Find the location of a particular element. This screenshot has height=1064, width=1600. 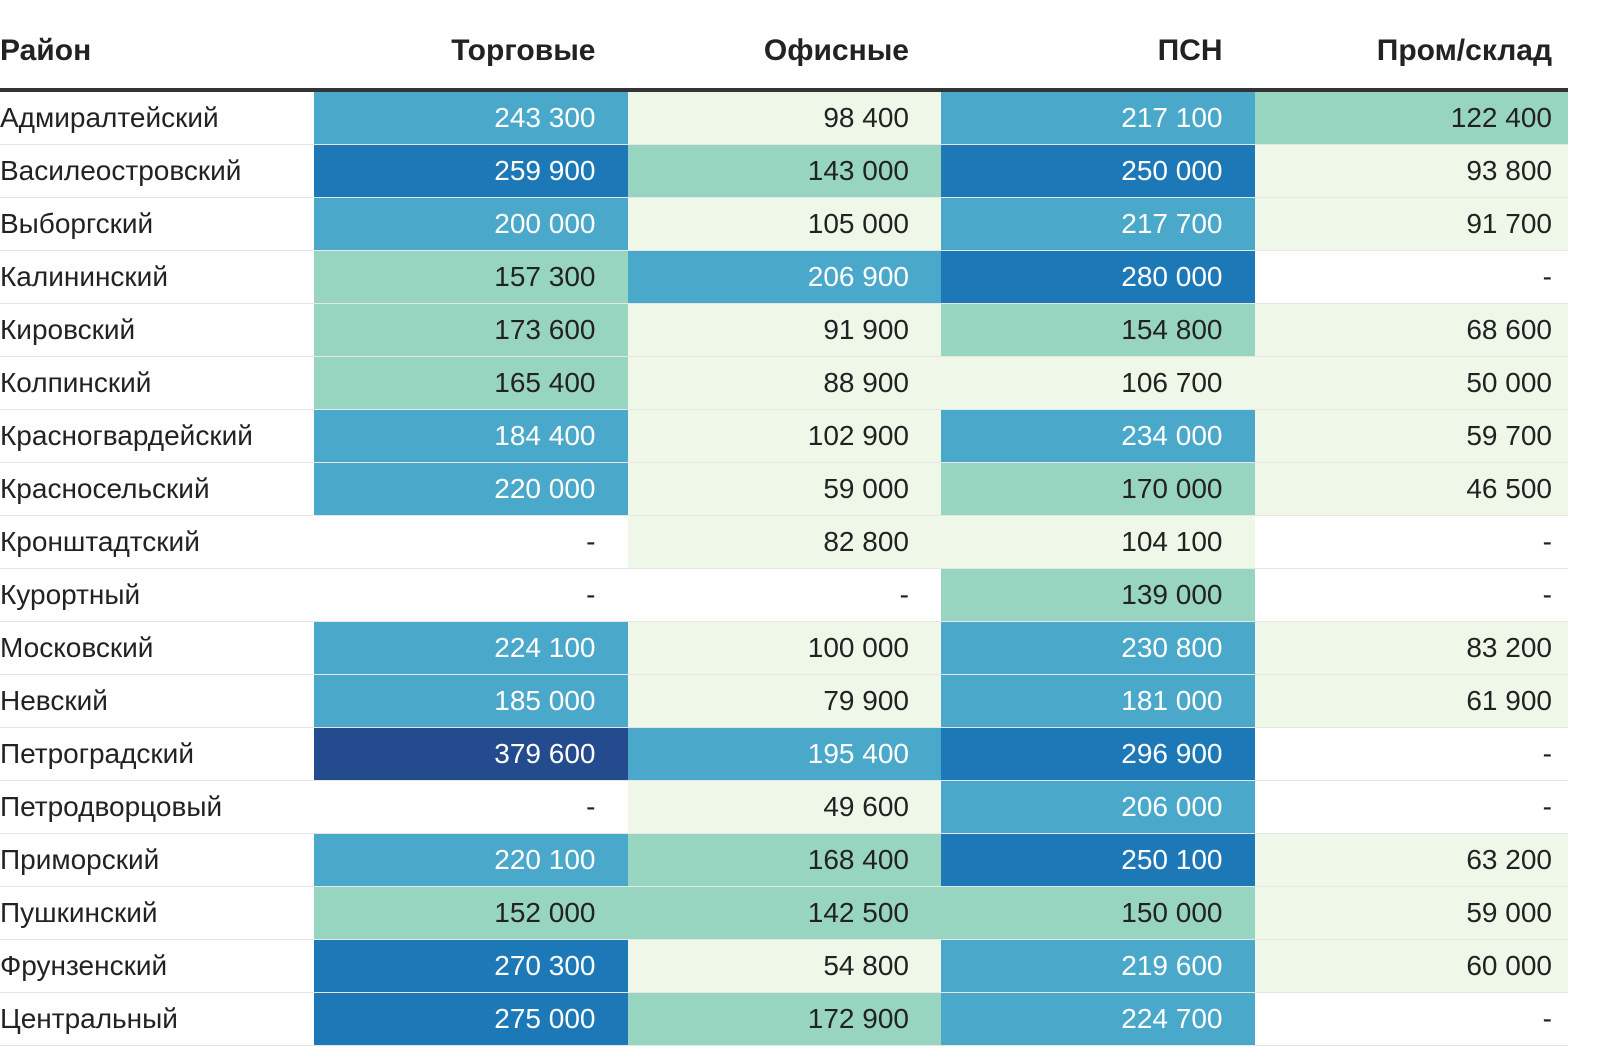

value-cell-industrial-warehouse: 46 500 is located at coordinates (1411, 489).